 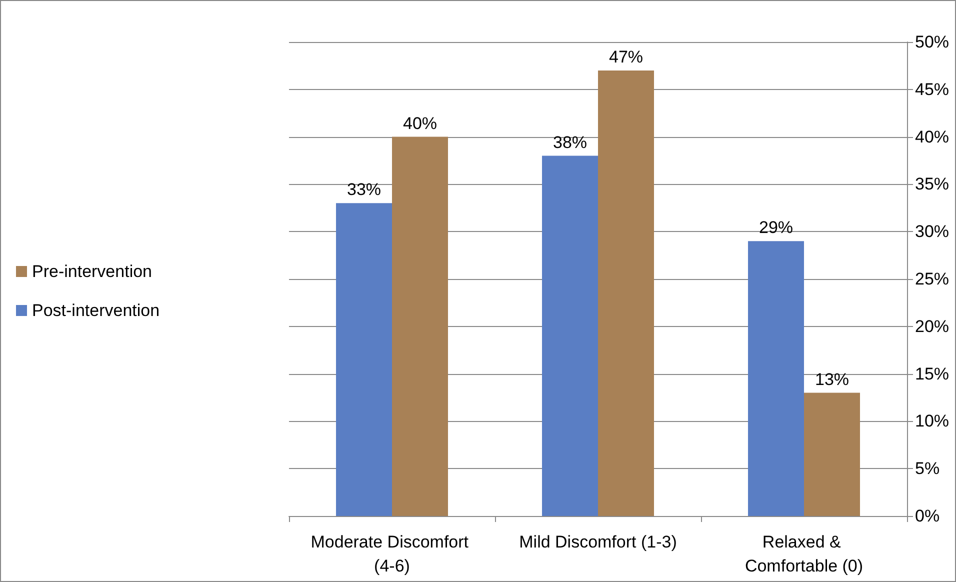 What do you see at coordinates (570, 142) in the screenshot?
I see `data-label: 38%` at bounding box center [570, 142].